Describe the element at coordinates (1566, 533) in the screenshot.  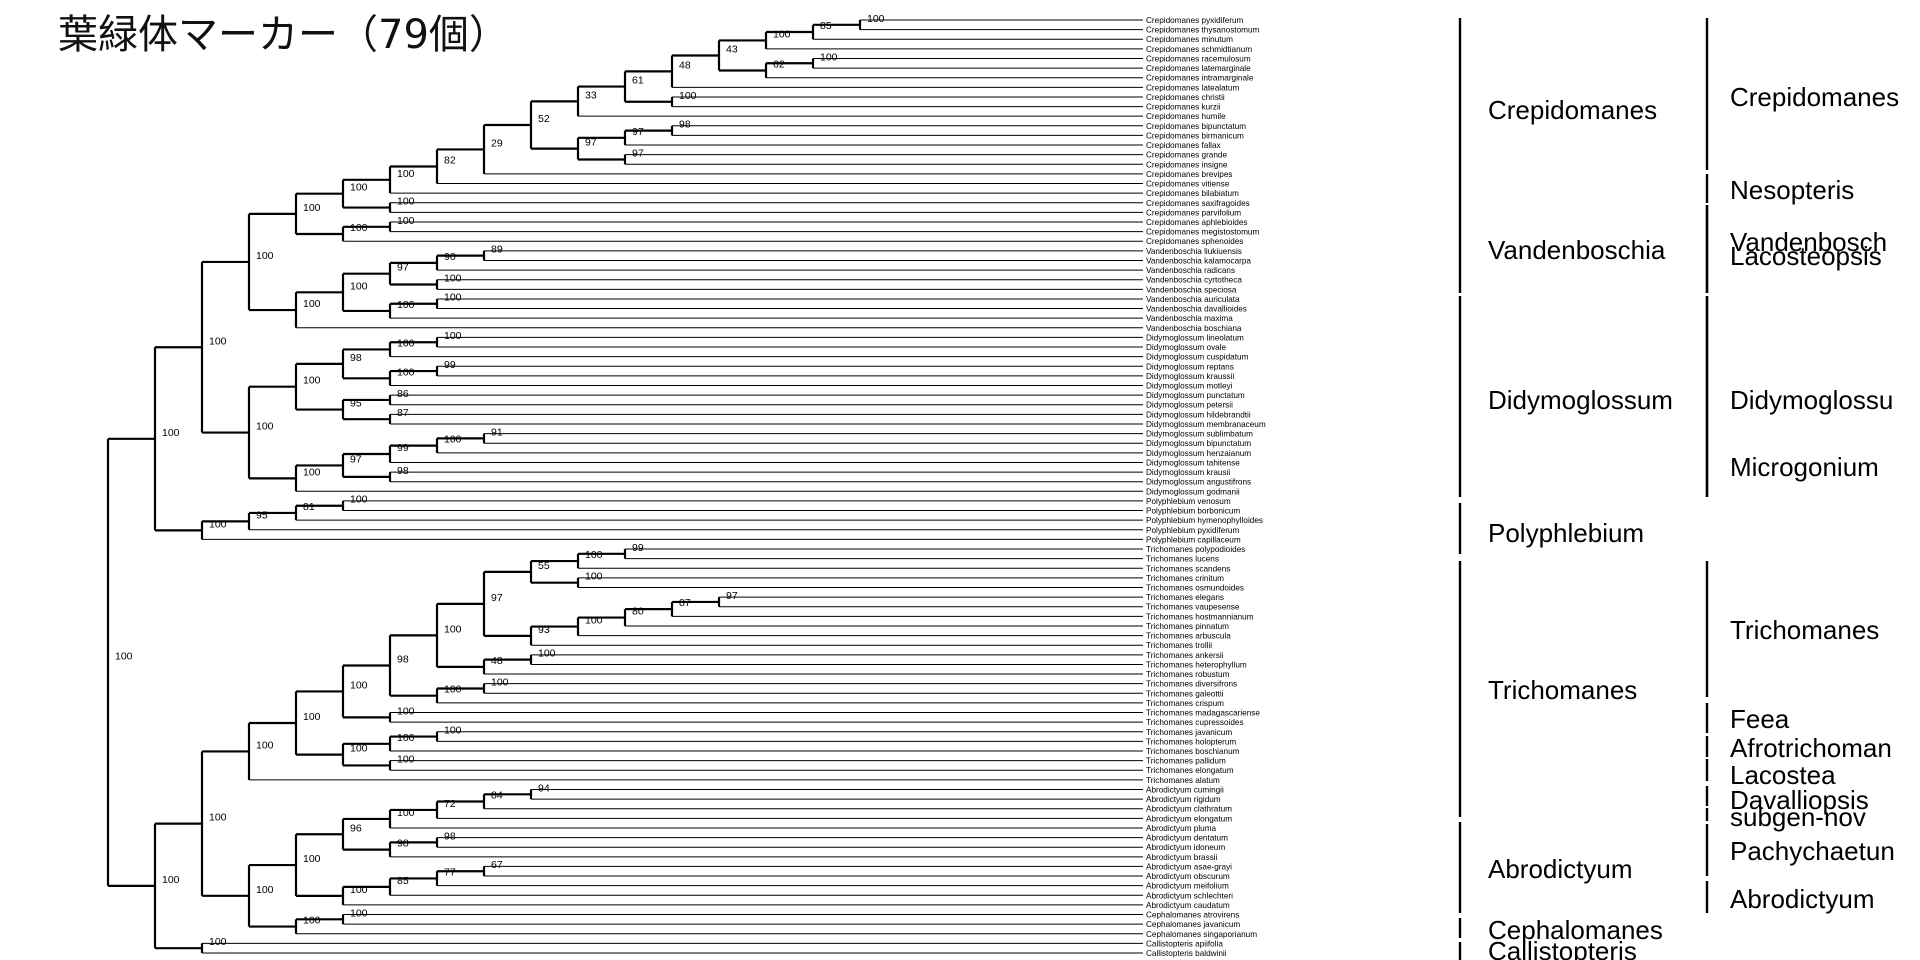
I see `genus-label: Polyphlebium` at that location.